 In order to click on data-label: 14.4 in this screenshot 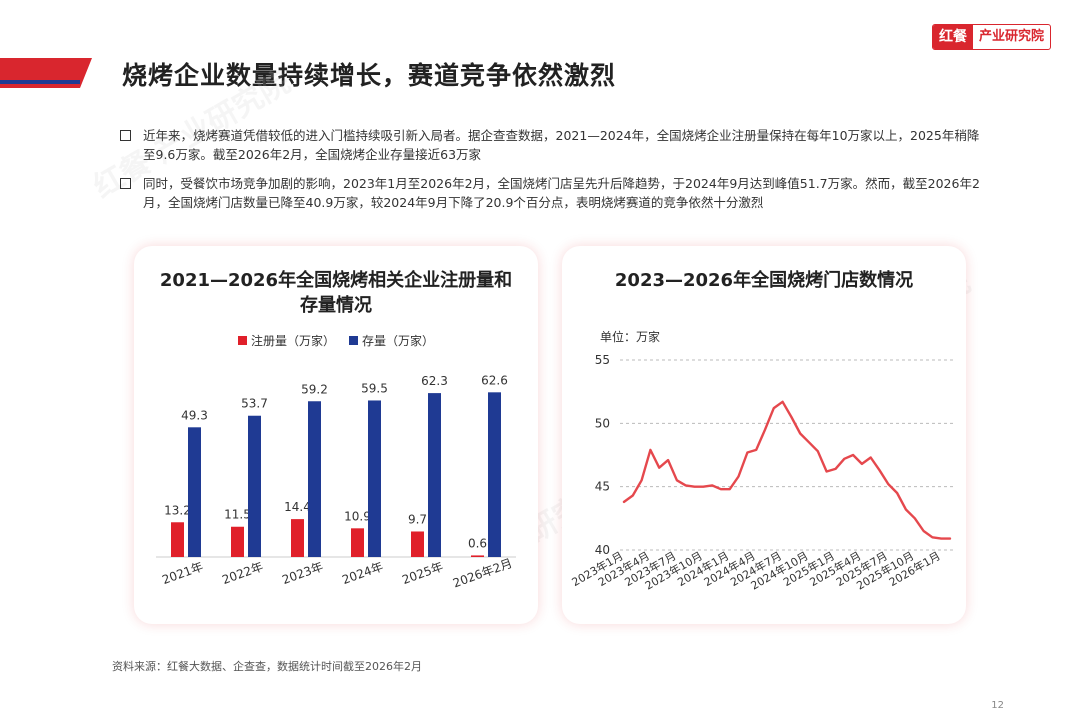, I will do `click(297, 507)`.